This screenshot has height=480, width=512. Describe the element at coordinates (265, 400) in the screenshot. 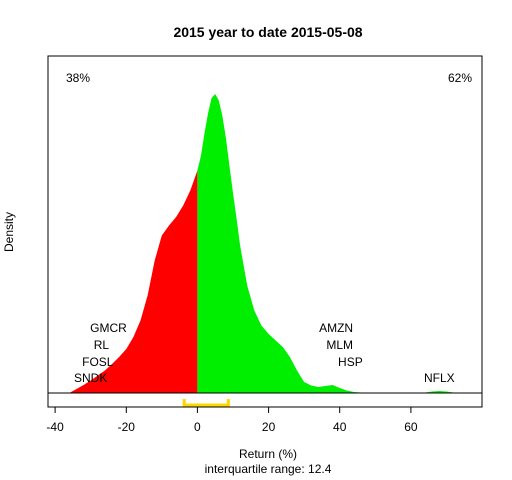

I see `x-axis-band` at that location.